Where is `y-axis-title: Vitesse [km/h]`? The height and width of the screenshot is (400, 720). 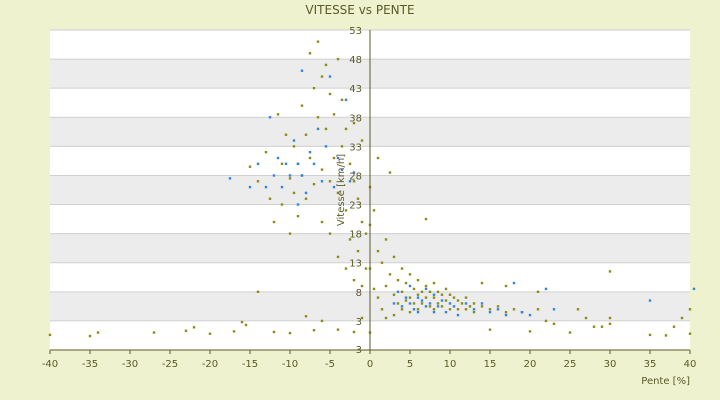 y-axis-title: Vitesse [km/h] is located at coordinates (341, 190).